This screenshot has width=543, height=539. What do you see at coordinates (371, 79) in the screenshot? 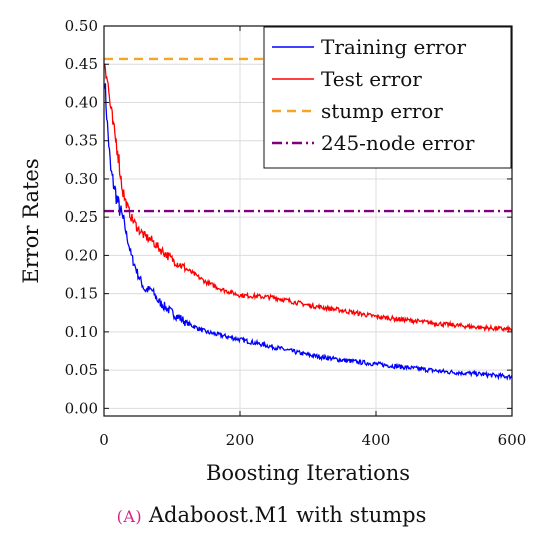
I see `legend-label: Test error` at bounding box center [371, 79].